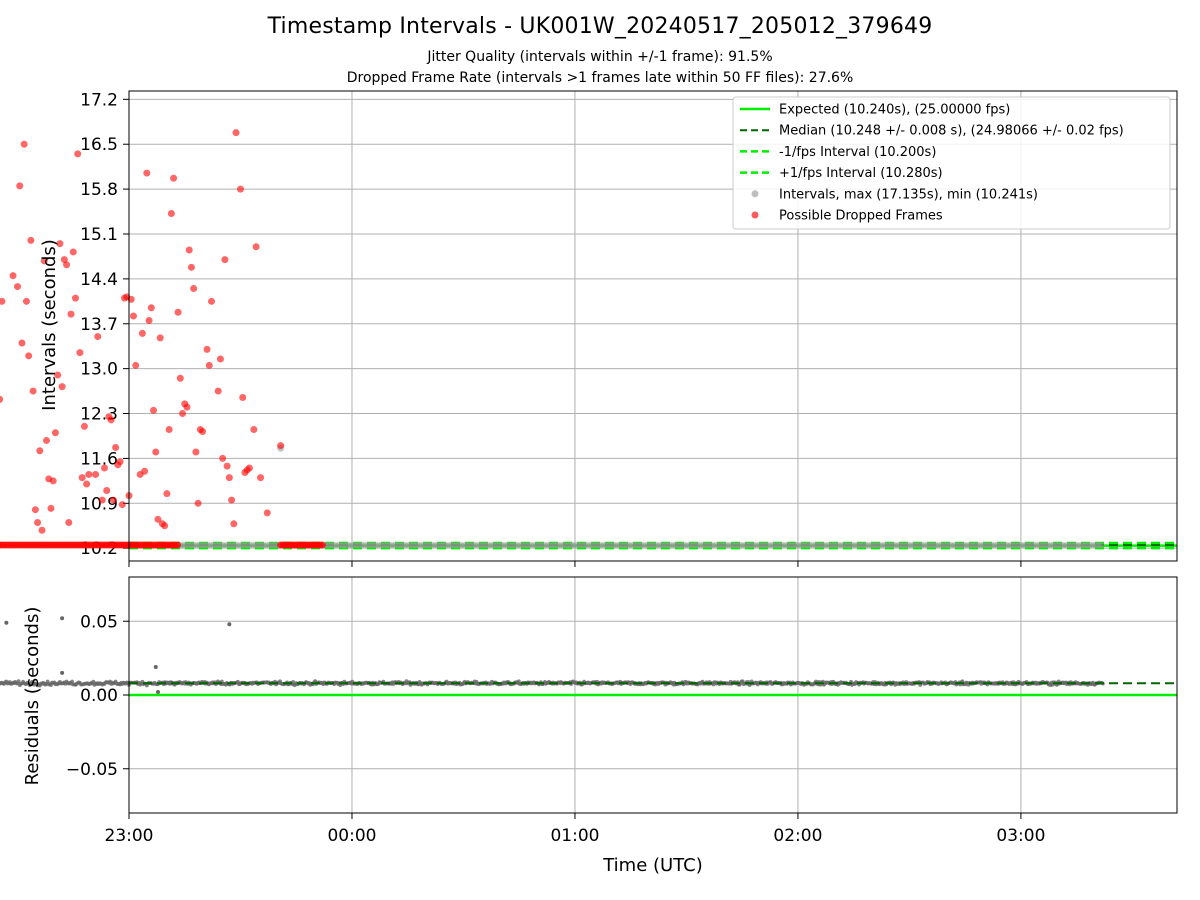  I want to click on residuals-y-axis-label: Residuals (seconds), so click(32, 696).